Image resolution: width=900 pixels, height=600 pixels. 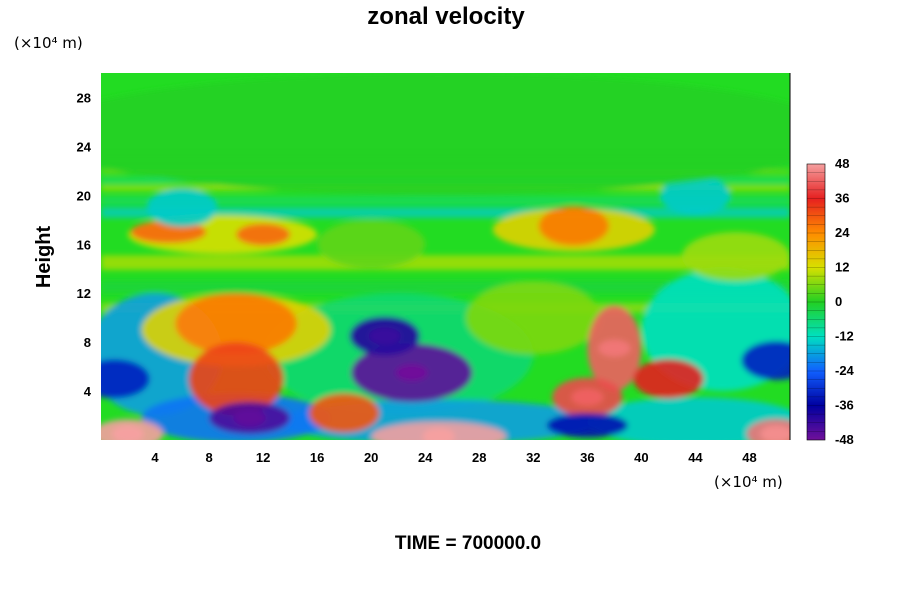 I want to click on y-tick-label: 8, so click(x=87, y=342).